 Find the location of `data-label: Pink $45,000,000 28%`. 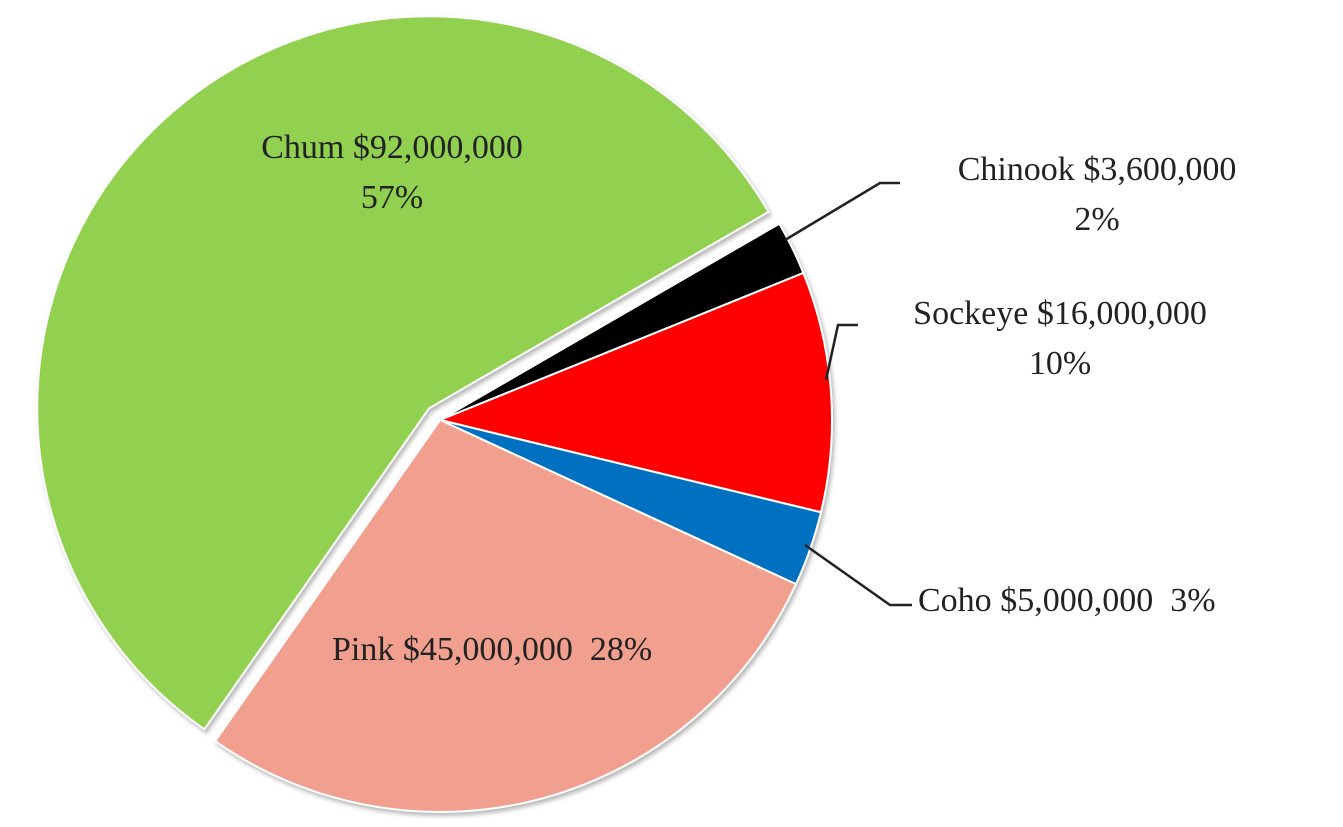

data-label: Pink $45,000,000 28% is located at coordinates (492, 649).